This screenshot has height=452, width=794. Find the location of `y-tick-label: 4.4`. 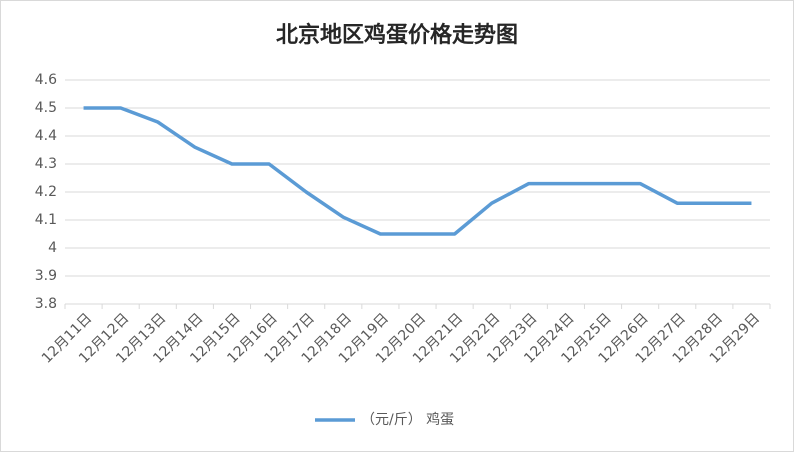

y-tick-label: 4.4 is located at coordinates (46, 136).